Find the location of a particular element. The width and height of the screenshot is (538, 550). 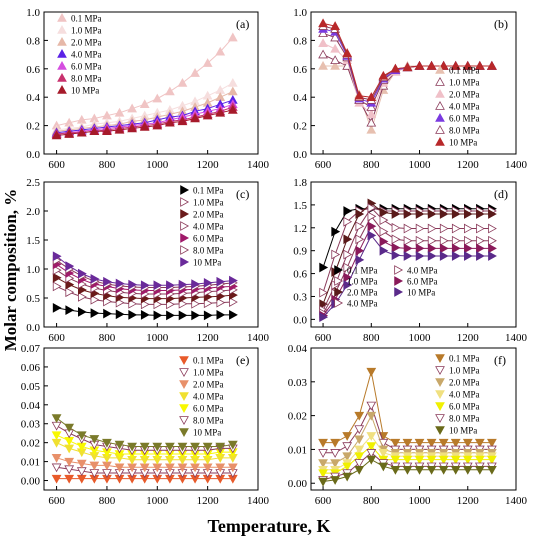

panel-label: (f) is located at coordinates (500, 360).